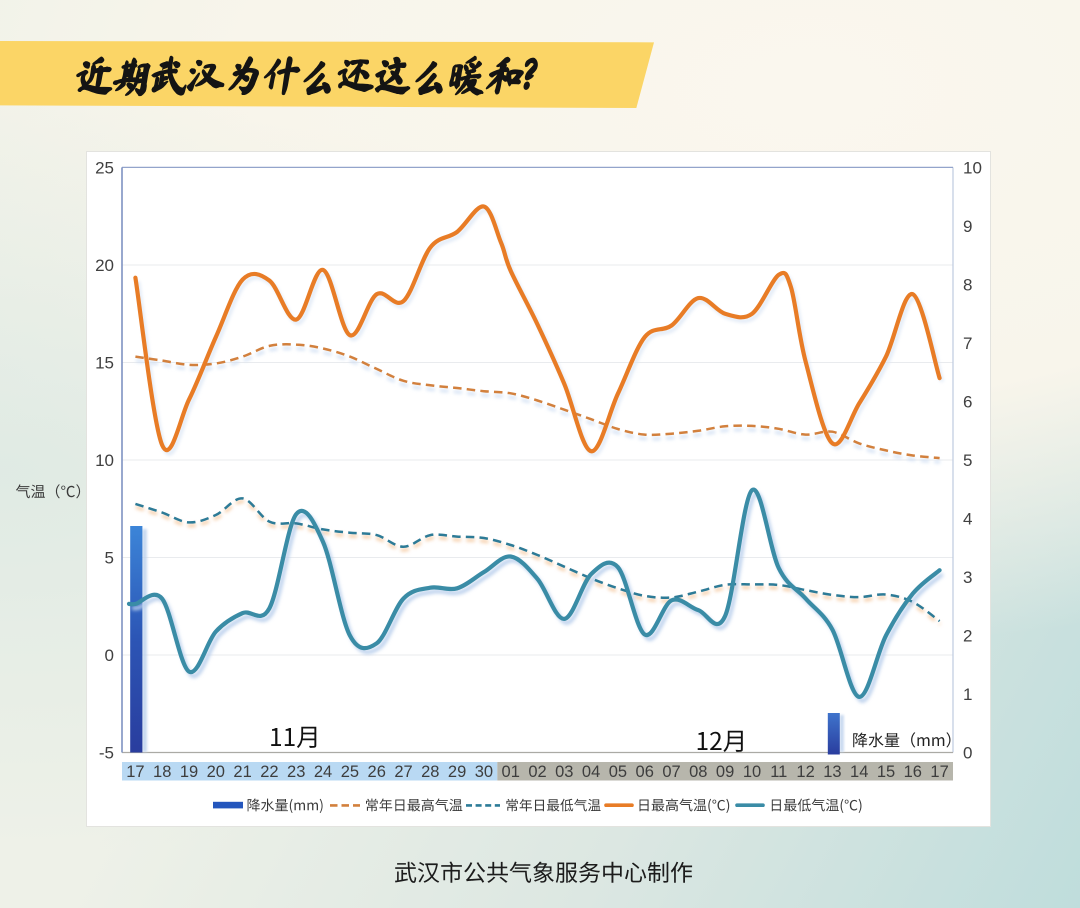  Describe the element at coordinates (403, 772) in the screenshot. I see `svg-text: 27` at that location.